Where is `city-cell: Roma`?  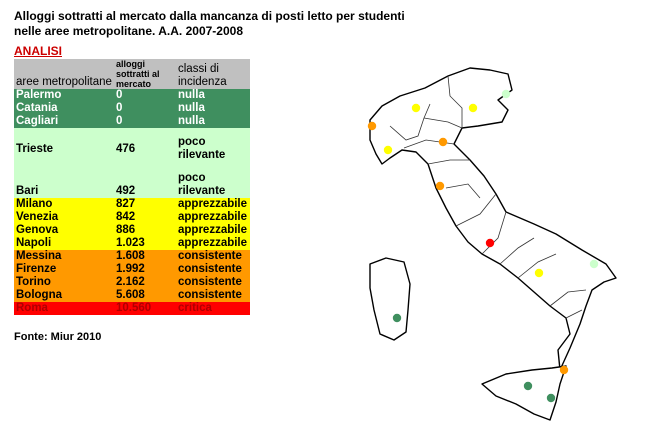 city-cell: Roma is located at coordinates (64, 308).